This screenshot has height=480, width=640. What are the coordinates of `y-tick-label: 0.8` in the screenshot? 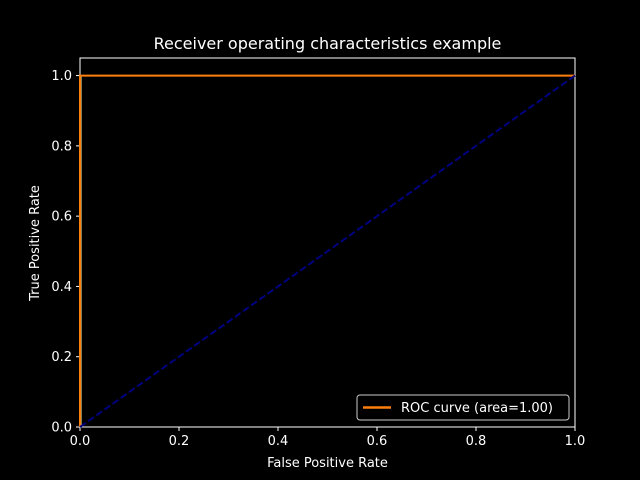 It's located at (61, 146).